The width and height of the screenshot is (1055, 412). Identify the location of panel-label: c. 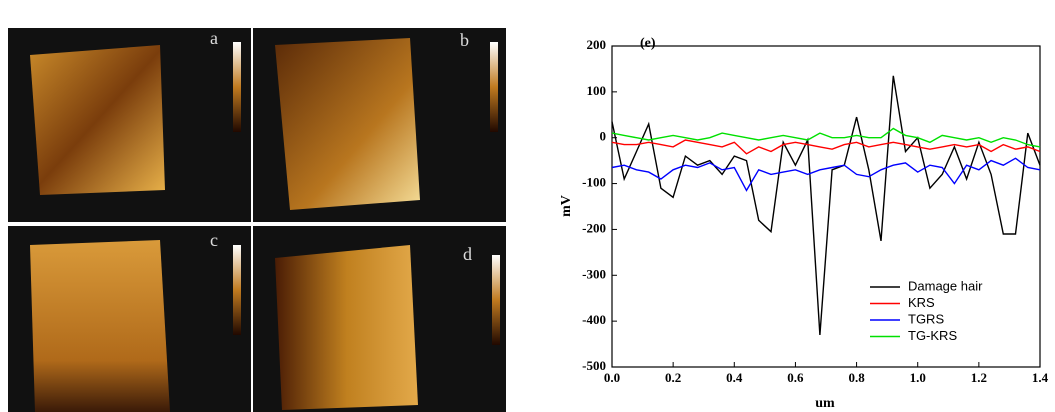
(214, 240).